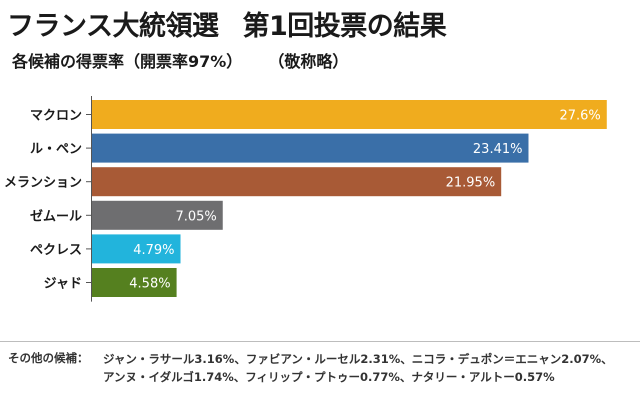  What do you see at coordinates (308, 61) in the screenshot?
I see `honorific-note: （敬称略）` at bounding box center [308, 61].